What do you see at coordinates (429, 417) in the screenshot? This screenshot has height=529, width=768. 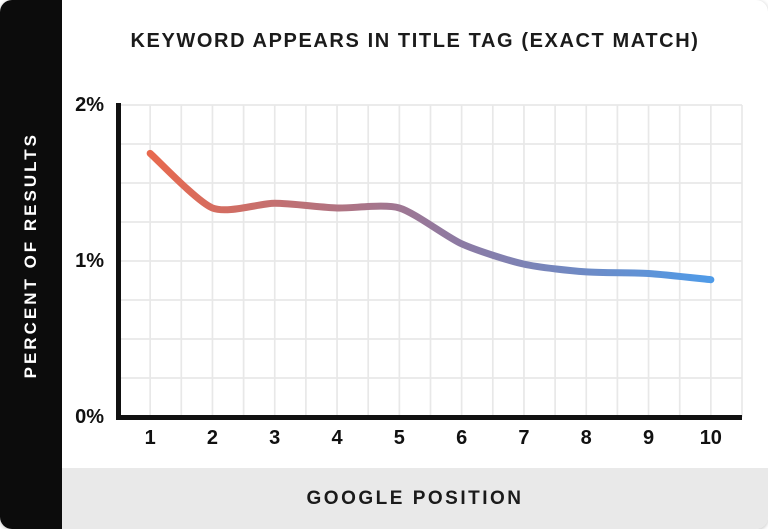 I see `x-axis-line` at bounding box center [429, 417].